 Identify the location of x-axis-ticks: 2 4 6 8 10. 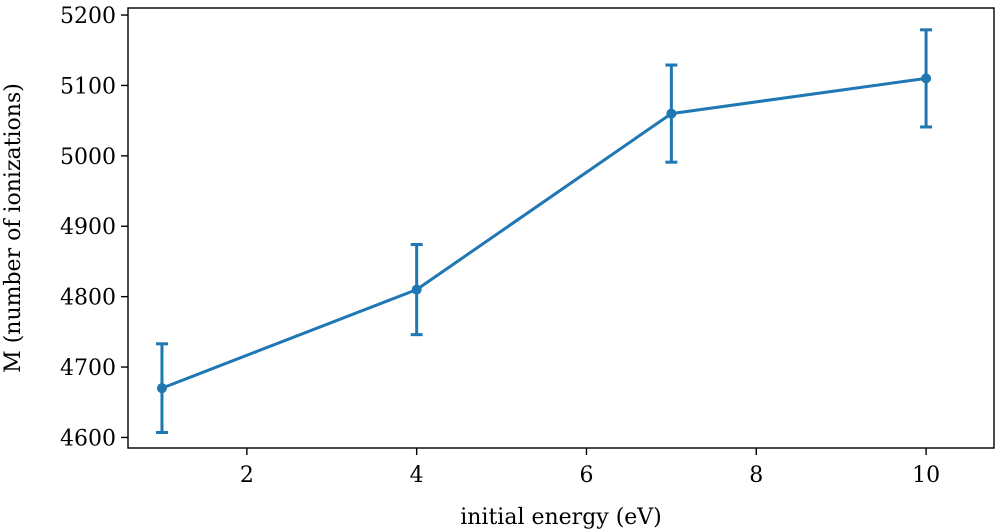
(590, 468).